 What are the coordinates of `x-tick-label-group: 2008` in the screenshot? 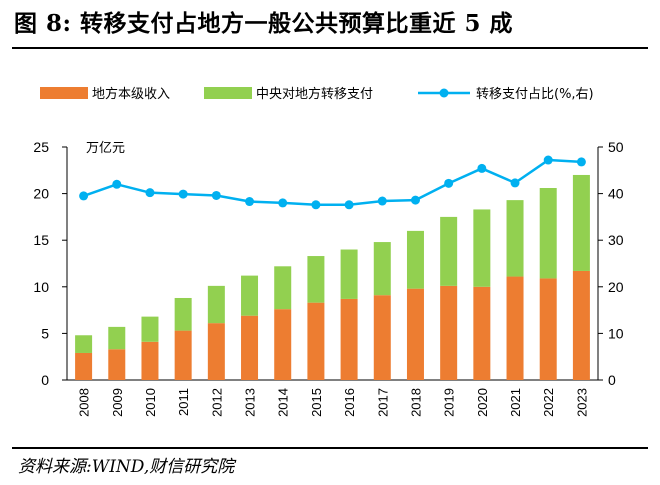 It's located at (84, 402).